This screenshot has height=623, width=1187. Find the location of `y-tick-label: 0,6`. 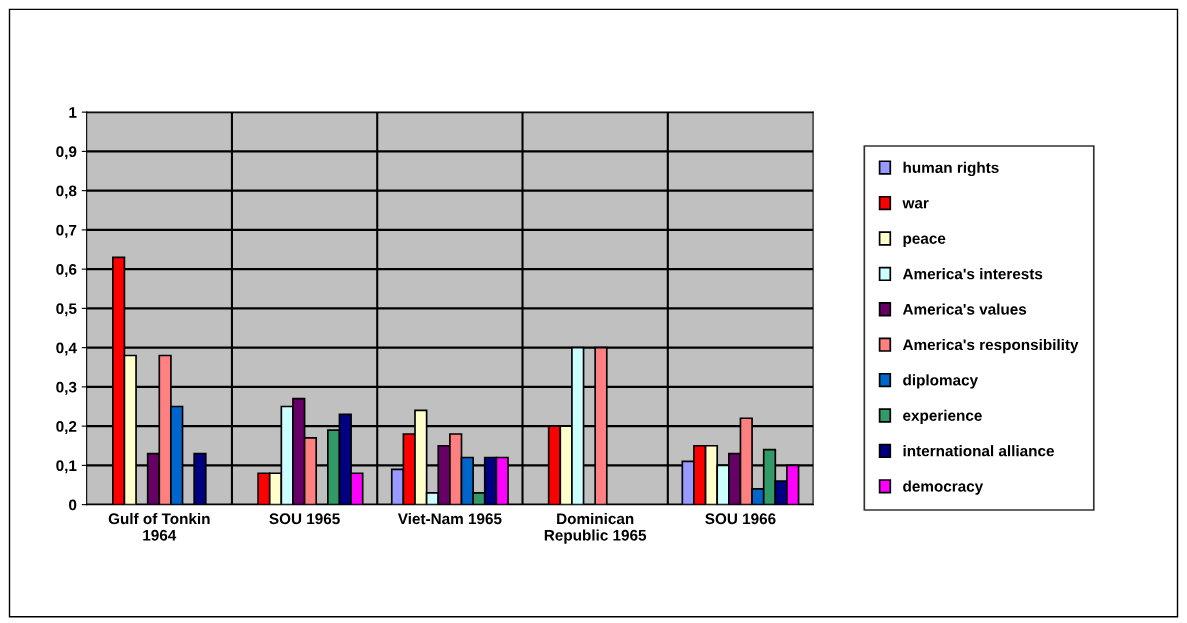

y-tick-label: 0,6 is located at coordinates (66, 271).